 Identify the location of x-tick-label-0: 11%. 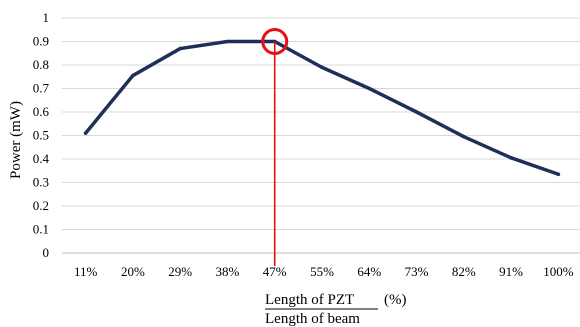
(86, 271).